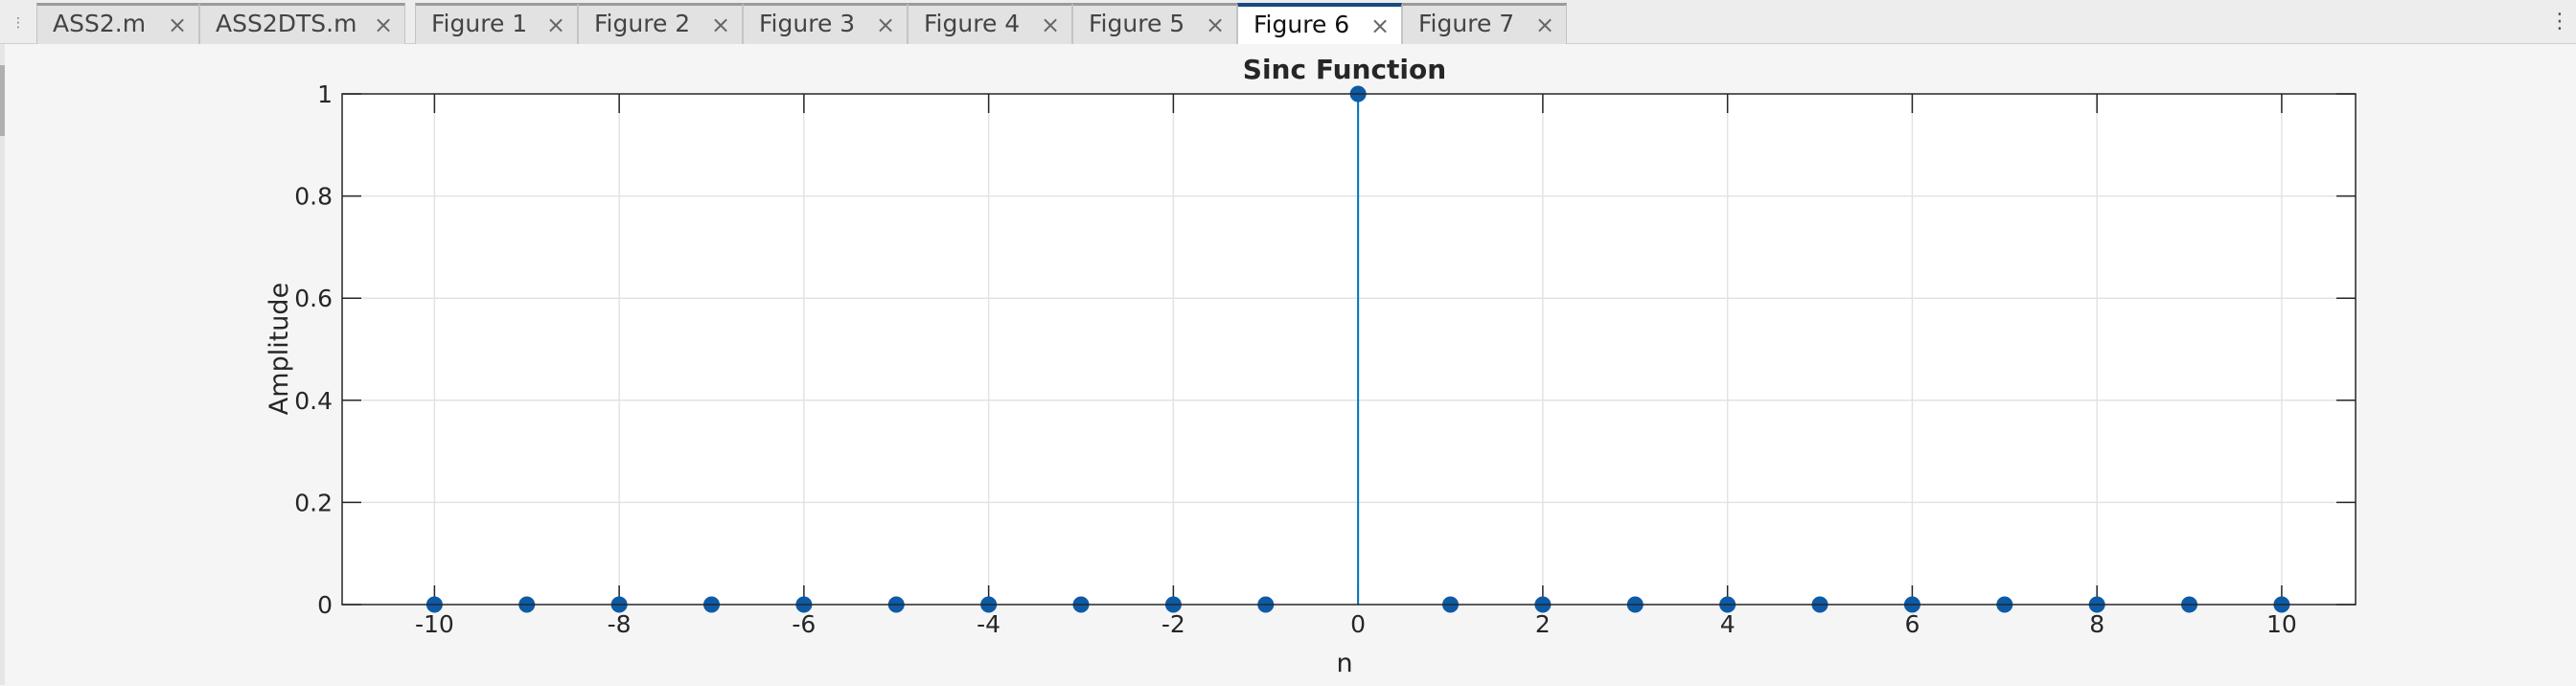 The width and height of the screenshot is (2576, 686). I want to click on tab-ass2dts-m: ASS2DTS.m ×, so click(302, 23).